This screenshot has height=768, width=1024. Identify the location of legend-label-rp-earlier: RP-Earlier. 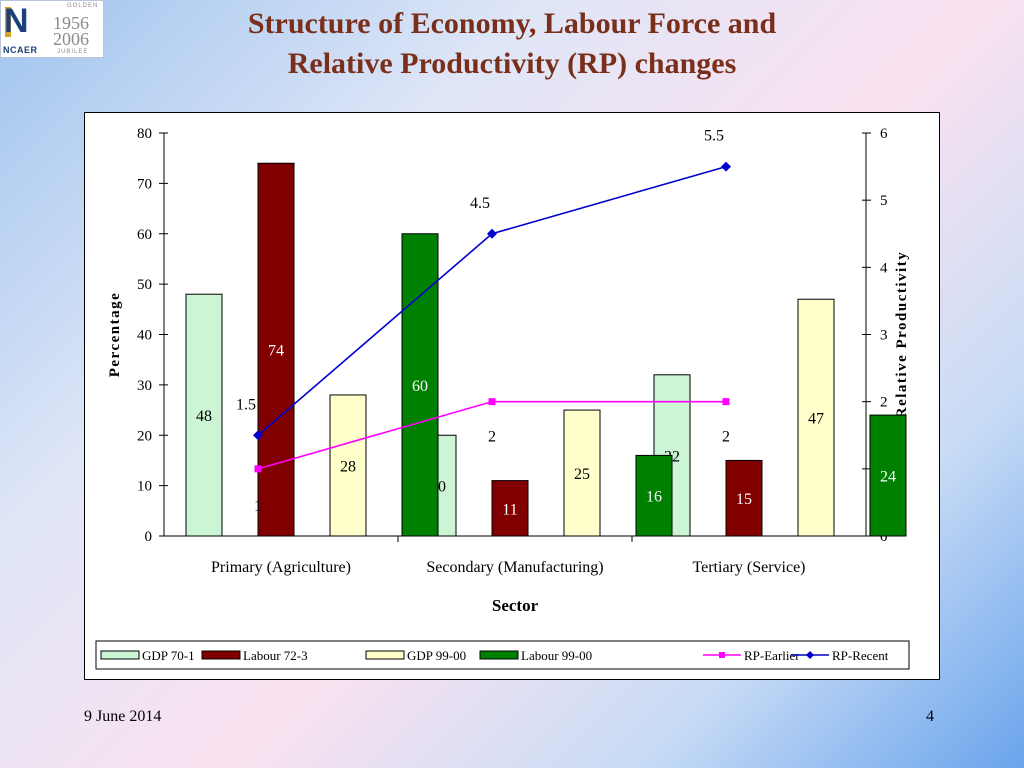
(772, 655).